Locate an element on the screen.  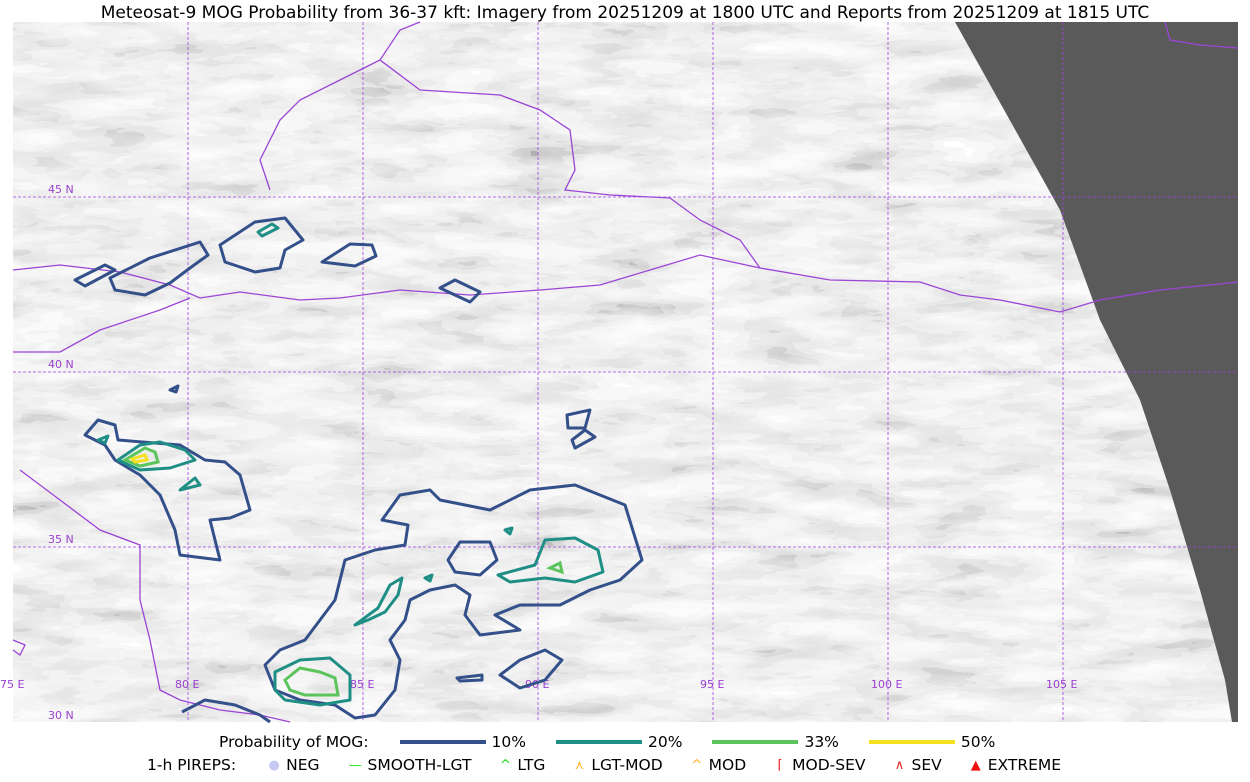
lon-label: 80 E is located at coordinates (187, 684).